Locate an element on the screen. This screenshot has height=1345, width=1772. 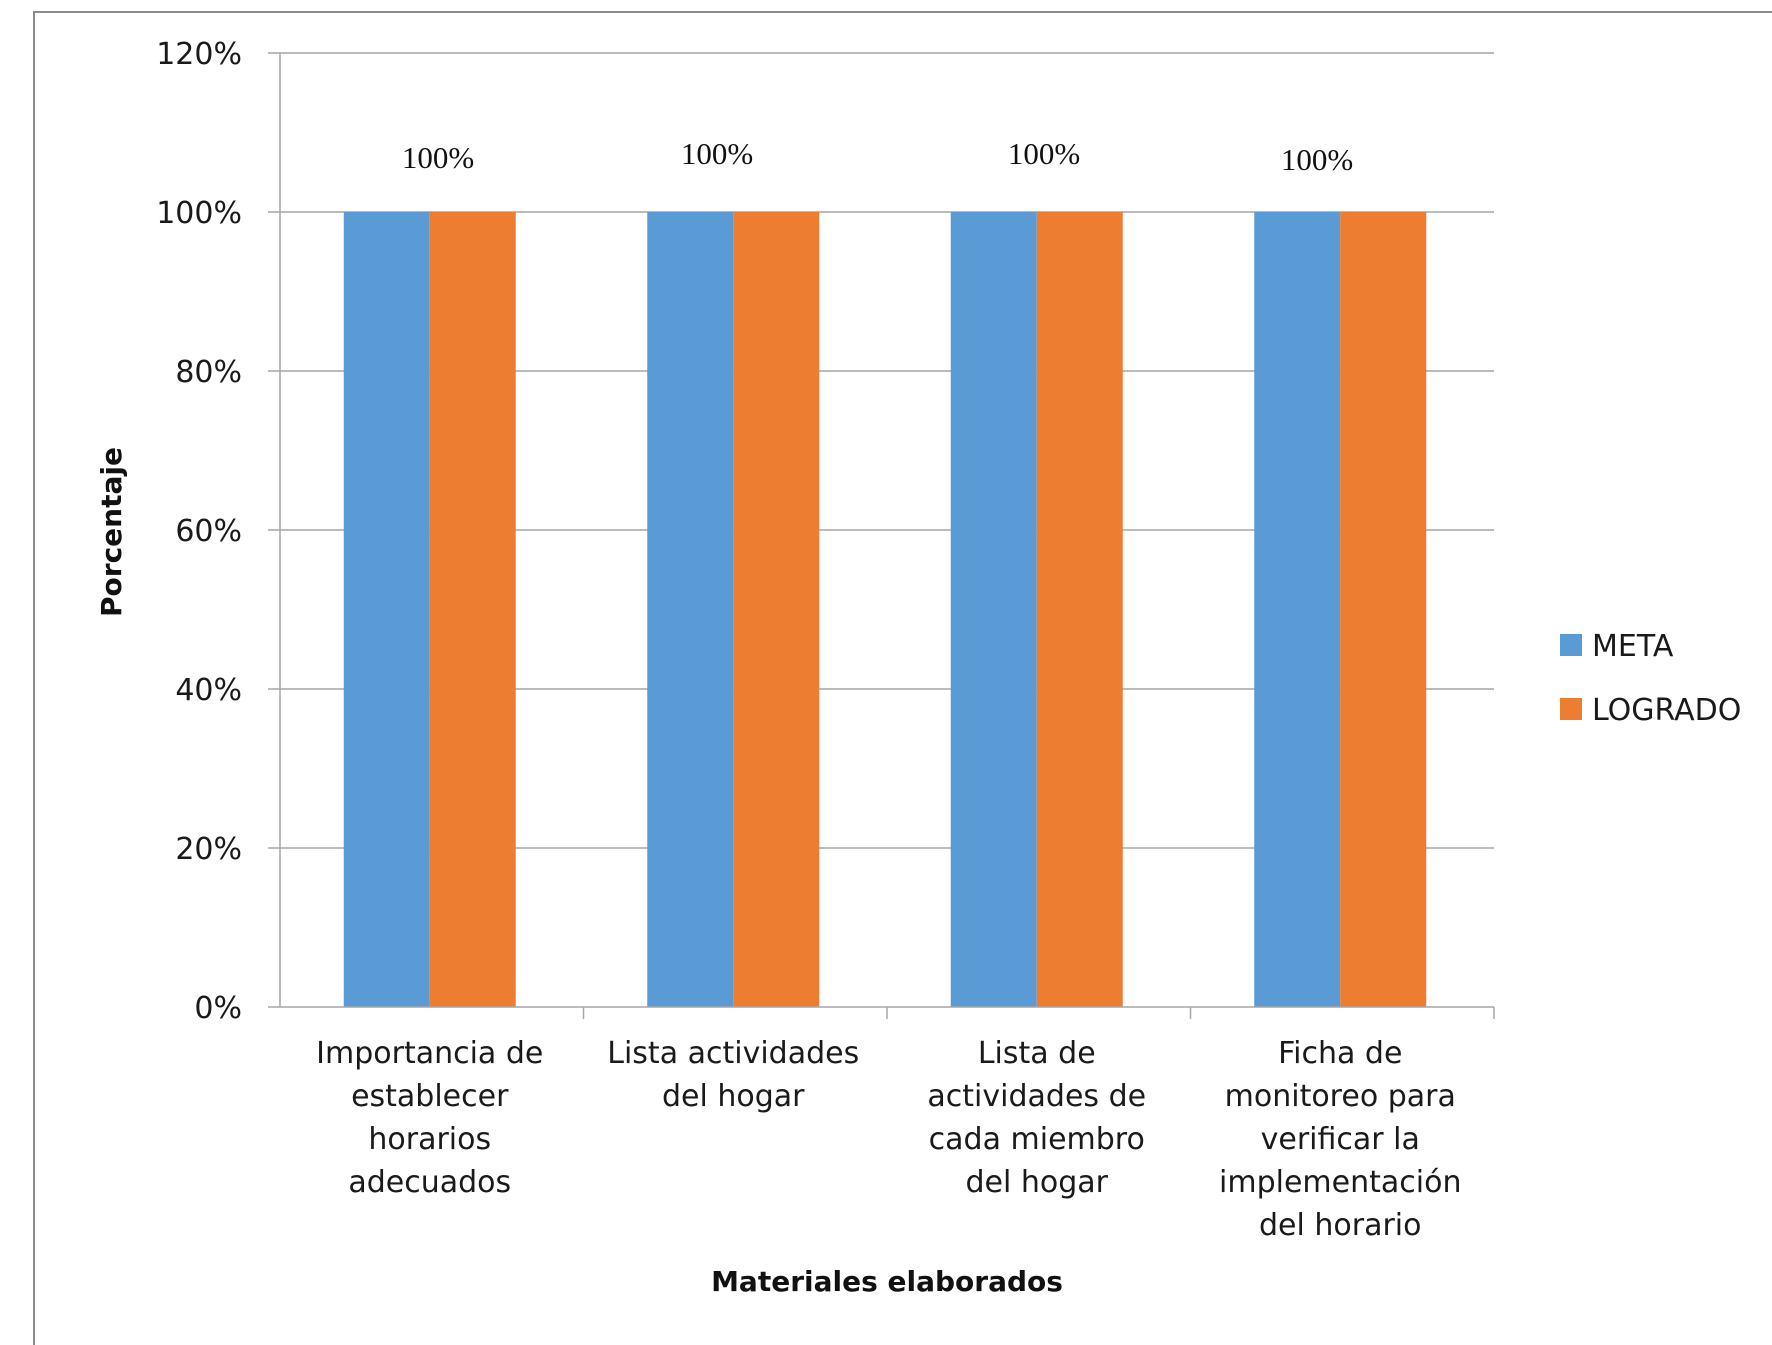
x-category-label-line: Ficha de is located at coordinates (1340, 1053).